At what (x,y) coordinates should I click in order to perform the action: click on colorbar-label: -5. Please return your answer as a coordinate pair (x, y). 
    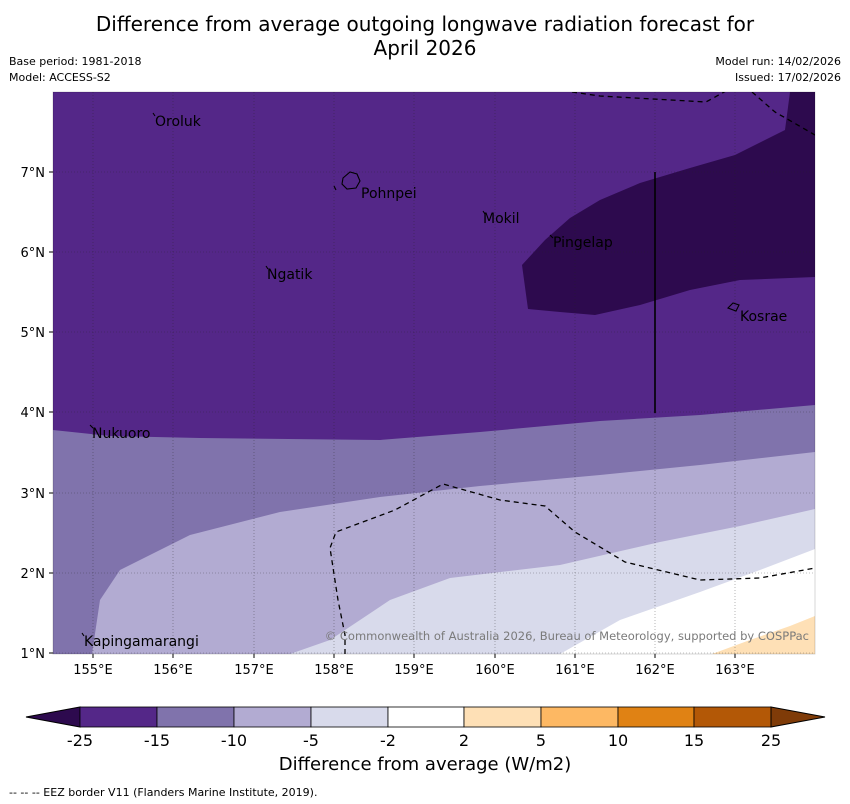
    Looking at the image, I should click on (311, 740).